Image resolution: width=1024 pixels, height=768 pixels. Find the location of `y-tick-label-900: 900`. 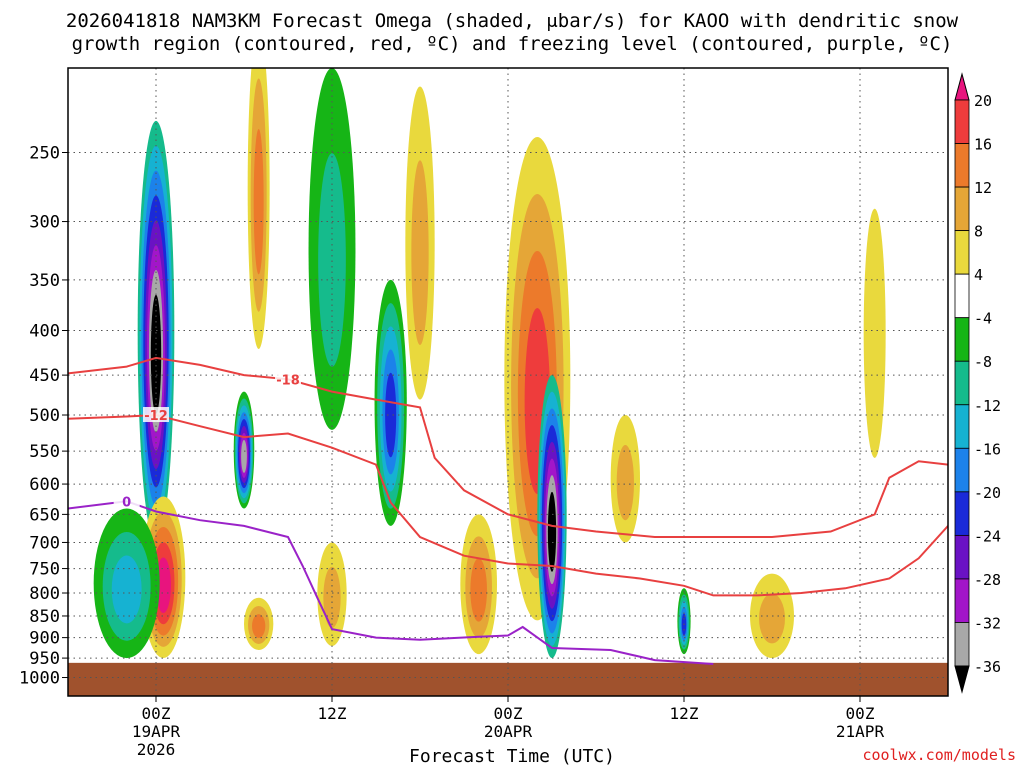

y-tick-label-900: 900 is located at coordinates (44, 639).